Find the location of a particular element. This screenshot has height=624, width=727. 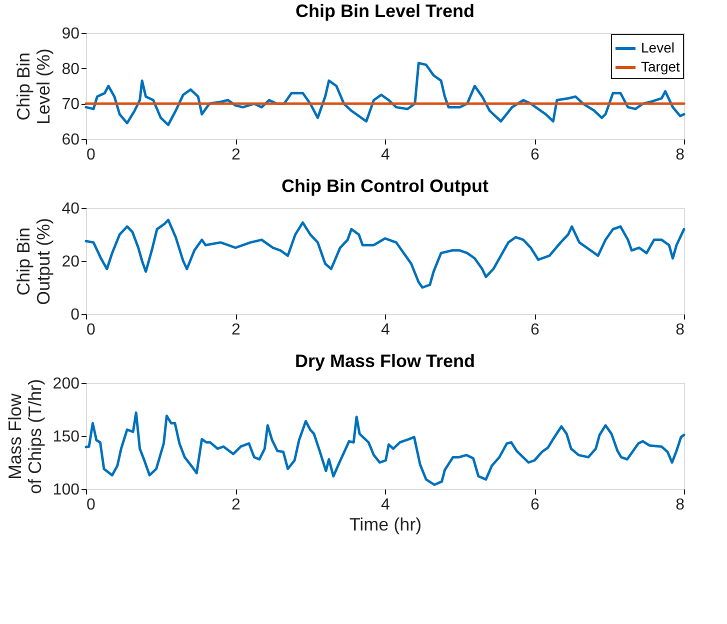

y-axis-title: Mass Flow of Chips (T/hr) is located at coordinates (24, 436).